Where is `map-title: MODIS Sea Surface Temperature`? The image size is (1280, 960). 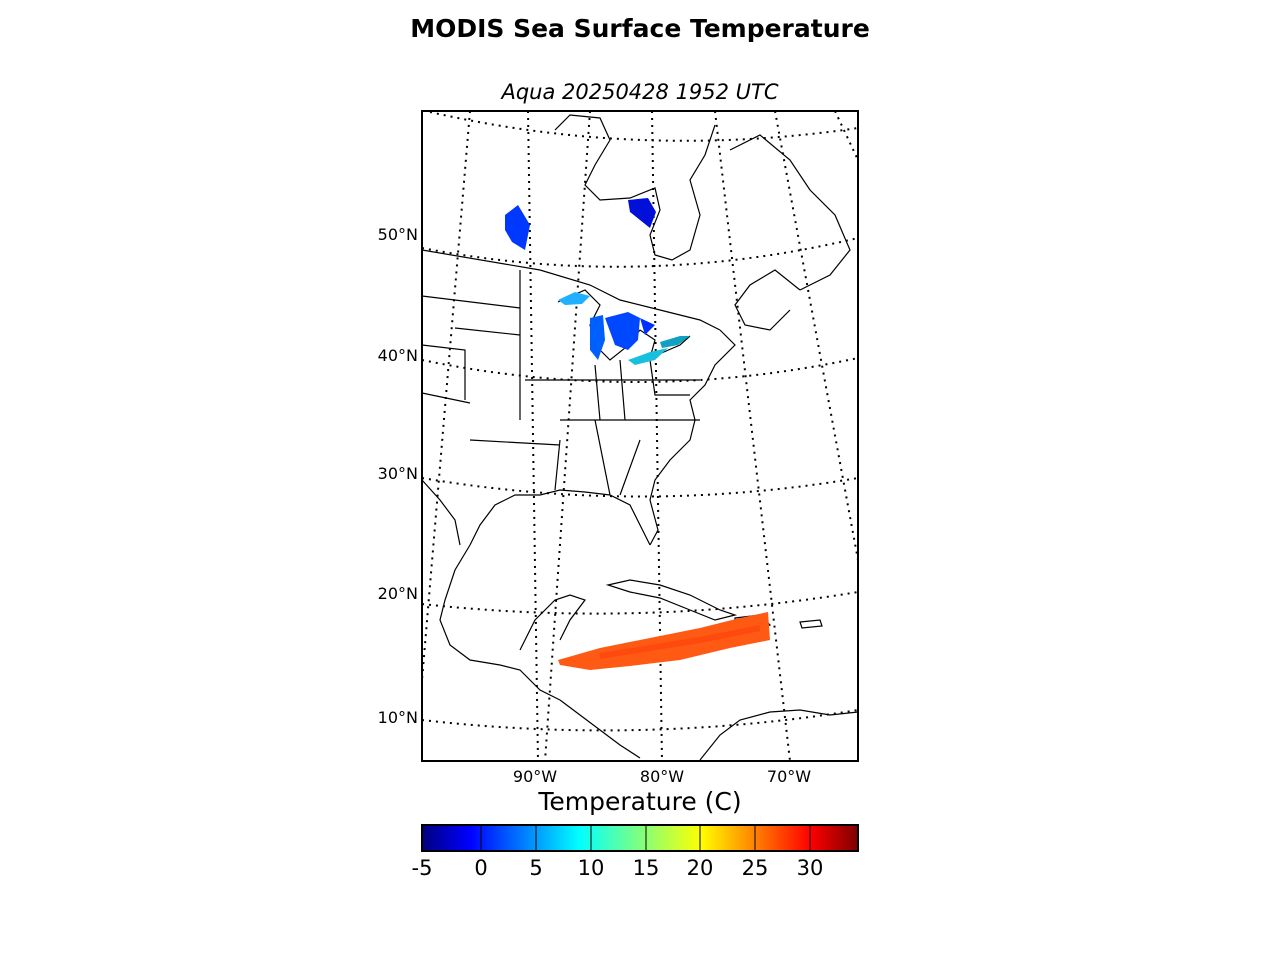
map-title: MODIS Sea Surface Temperature is located at coordinates (640, 28).